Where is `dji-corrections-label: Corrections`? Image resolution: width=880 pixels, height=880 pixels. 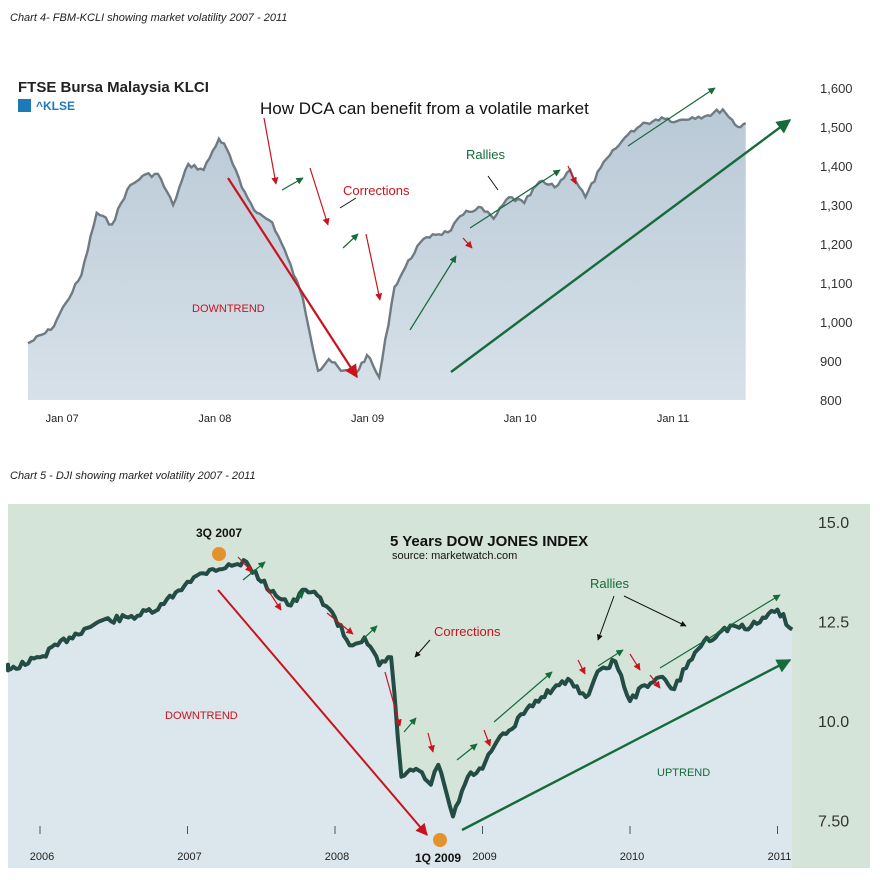
dji-corrections-label: Corrections is located at coordinates (467, 631).